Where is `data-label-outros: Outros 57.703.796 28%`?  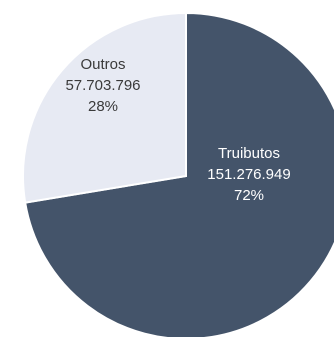
data-label-outros: Outros 57.703.796 28% is located at coordinates (102, 85).